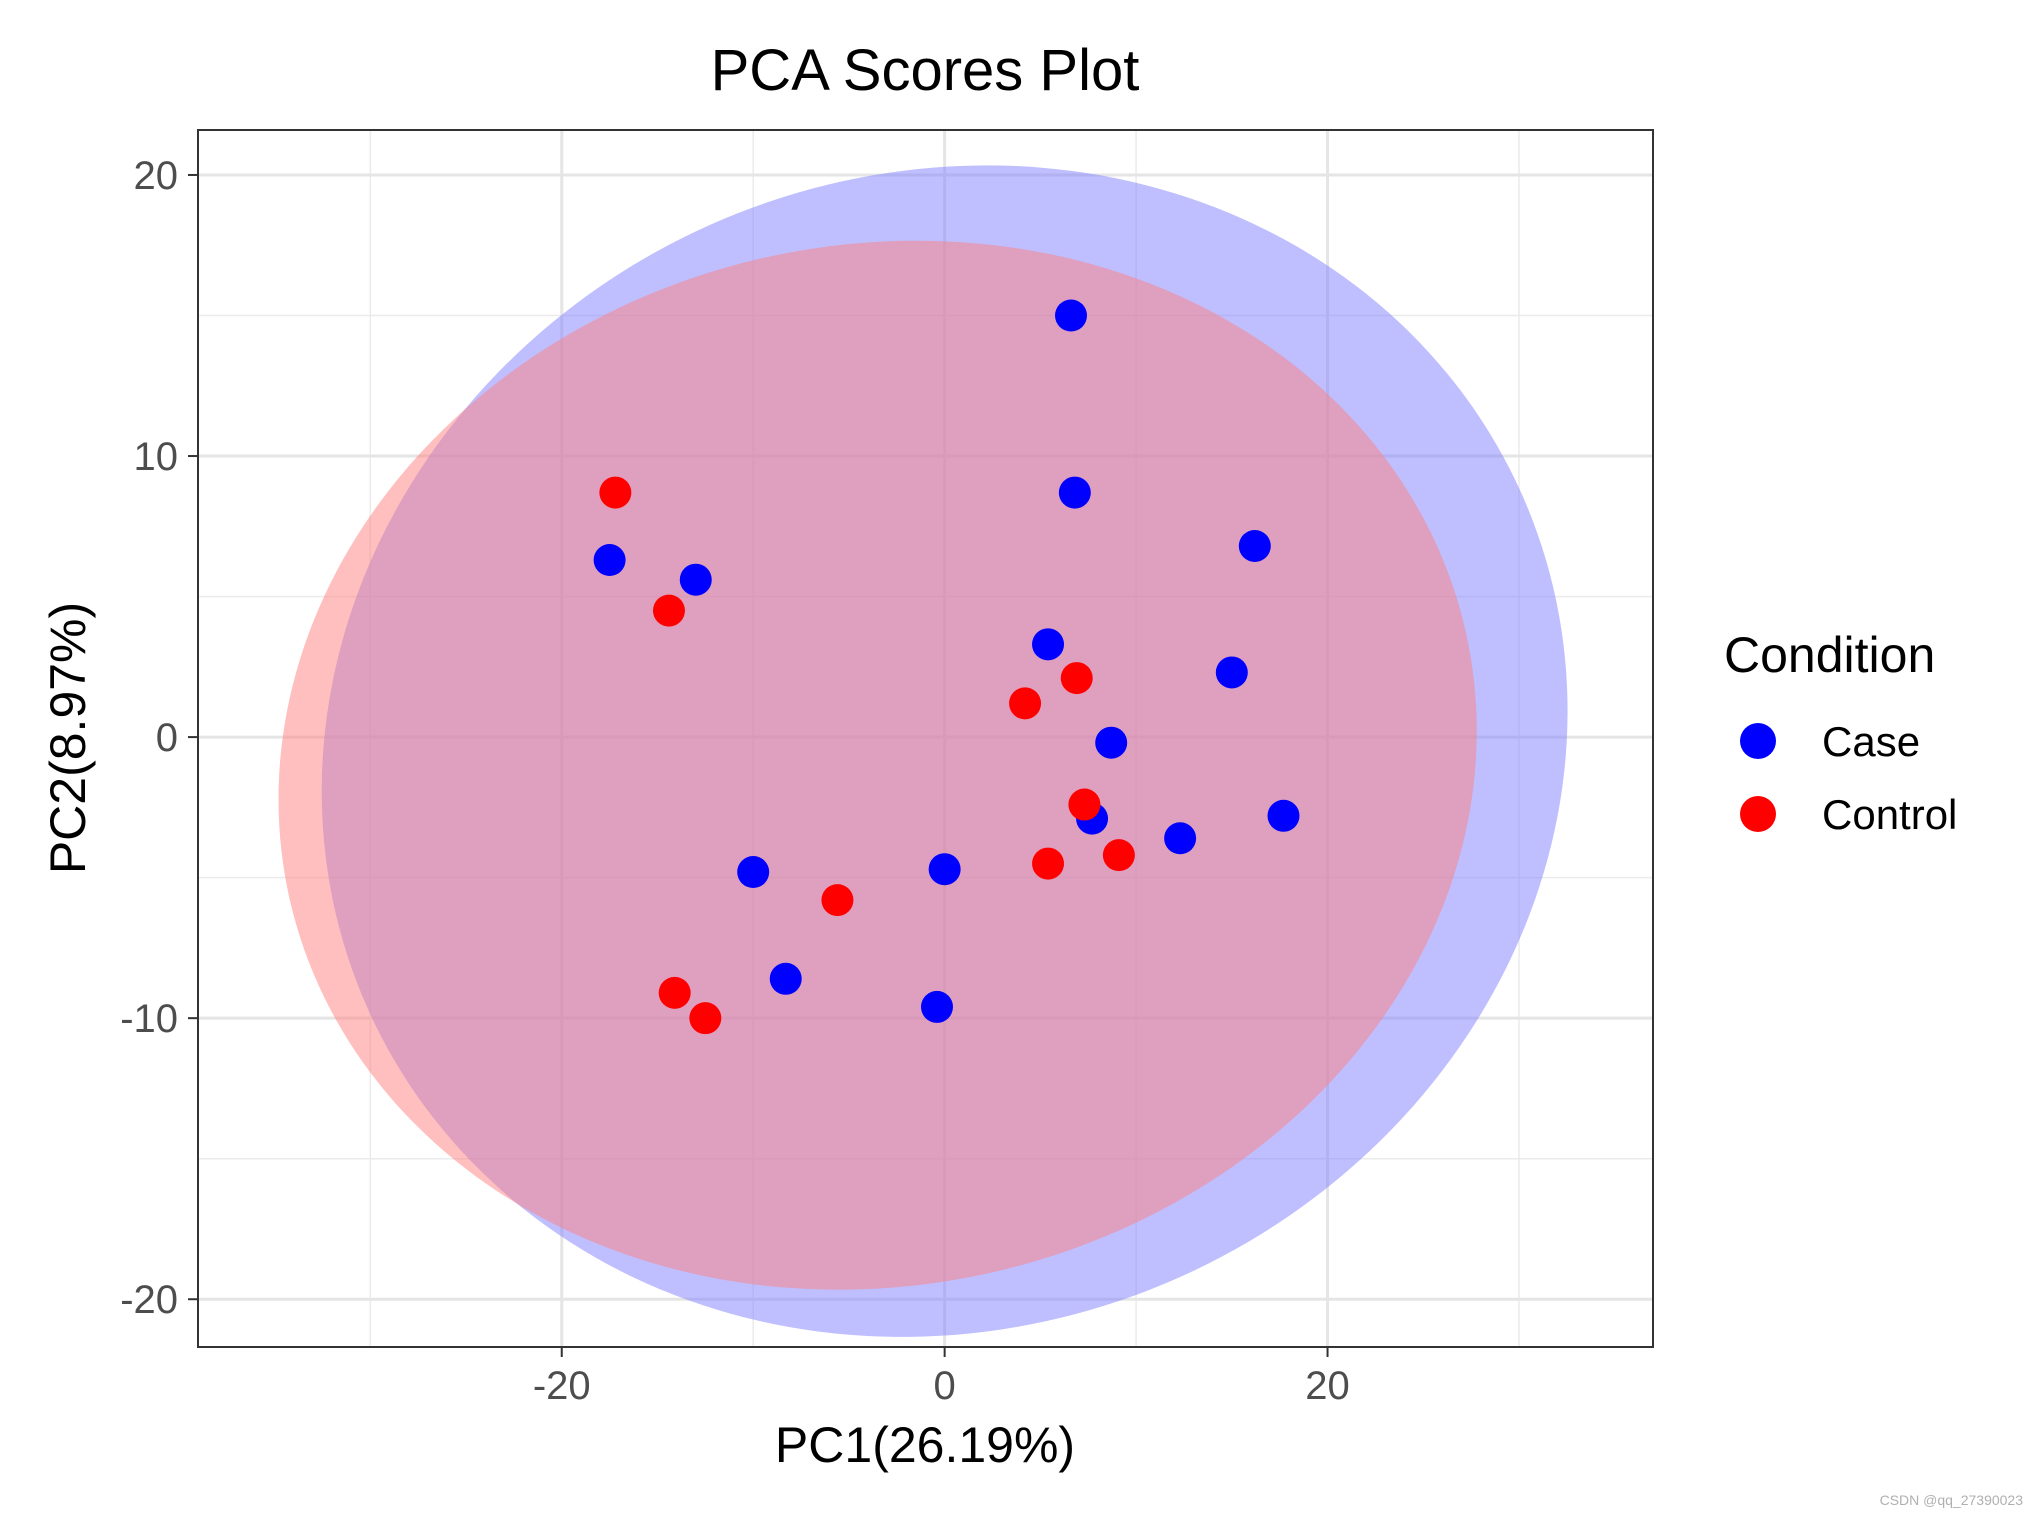  I want to click on watermark: CSDN @qq_27390023, so click(1951, 1500).